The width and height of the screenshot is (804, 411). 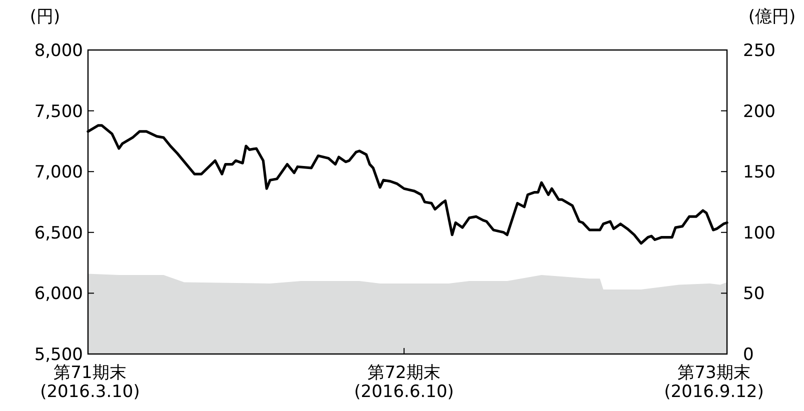 I want to click on y-tick-label: 8,000, so click(x=58, y=51).